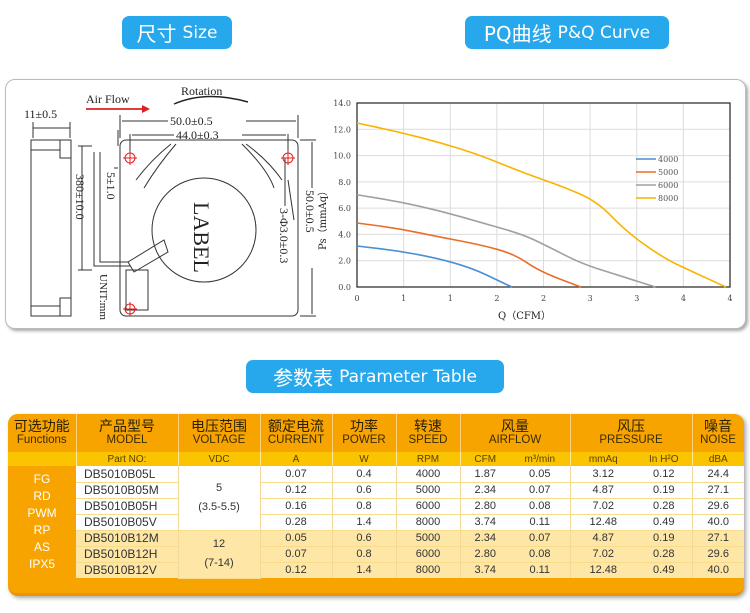 This screenshot has width=750, height=613. I want to click on current-cell: 0.07, so click(296, 474).